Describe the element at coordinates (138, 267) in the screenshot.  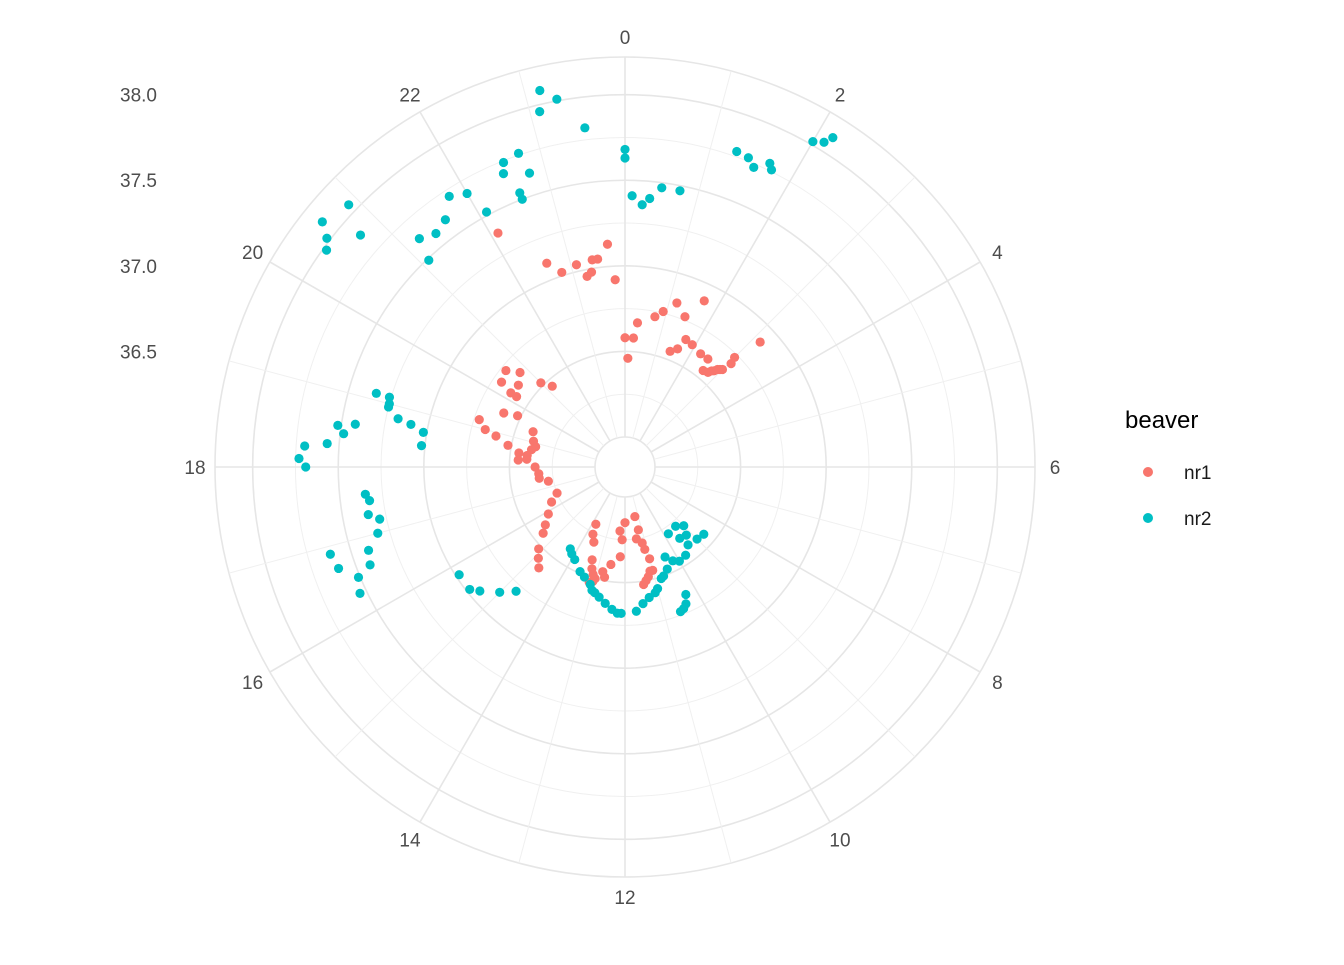
I see `radius-tick-label: 37.0` at that location.